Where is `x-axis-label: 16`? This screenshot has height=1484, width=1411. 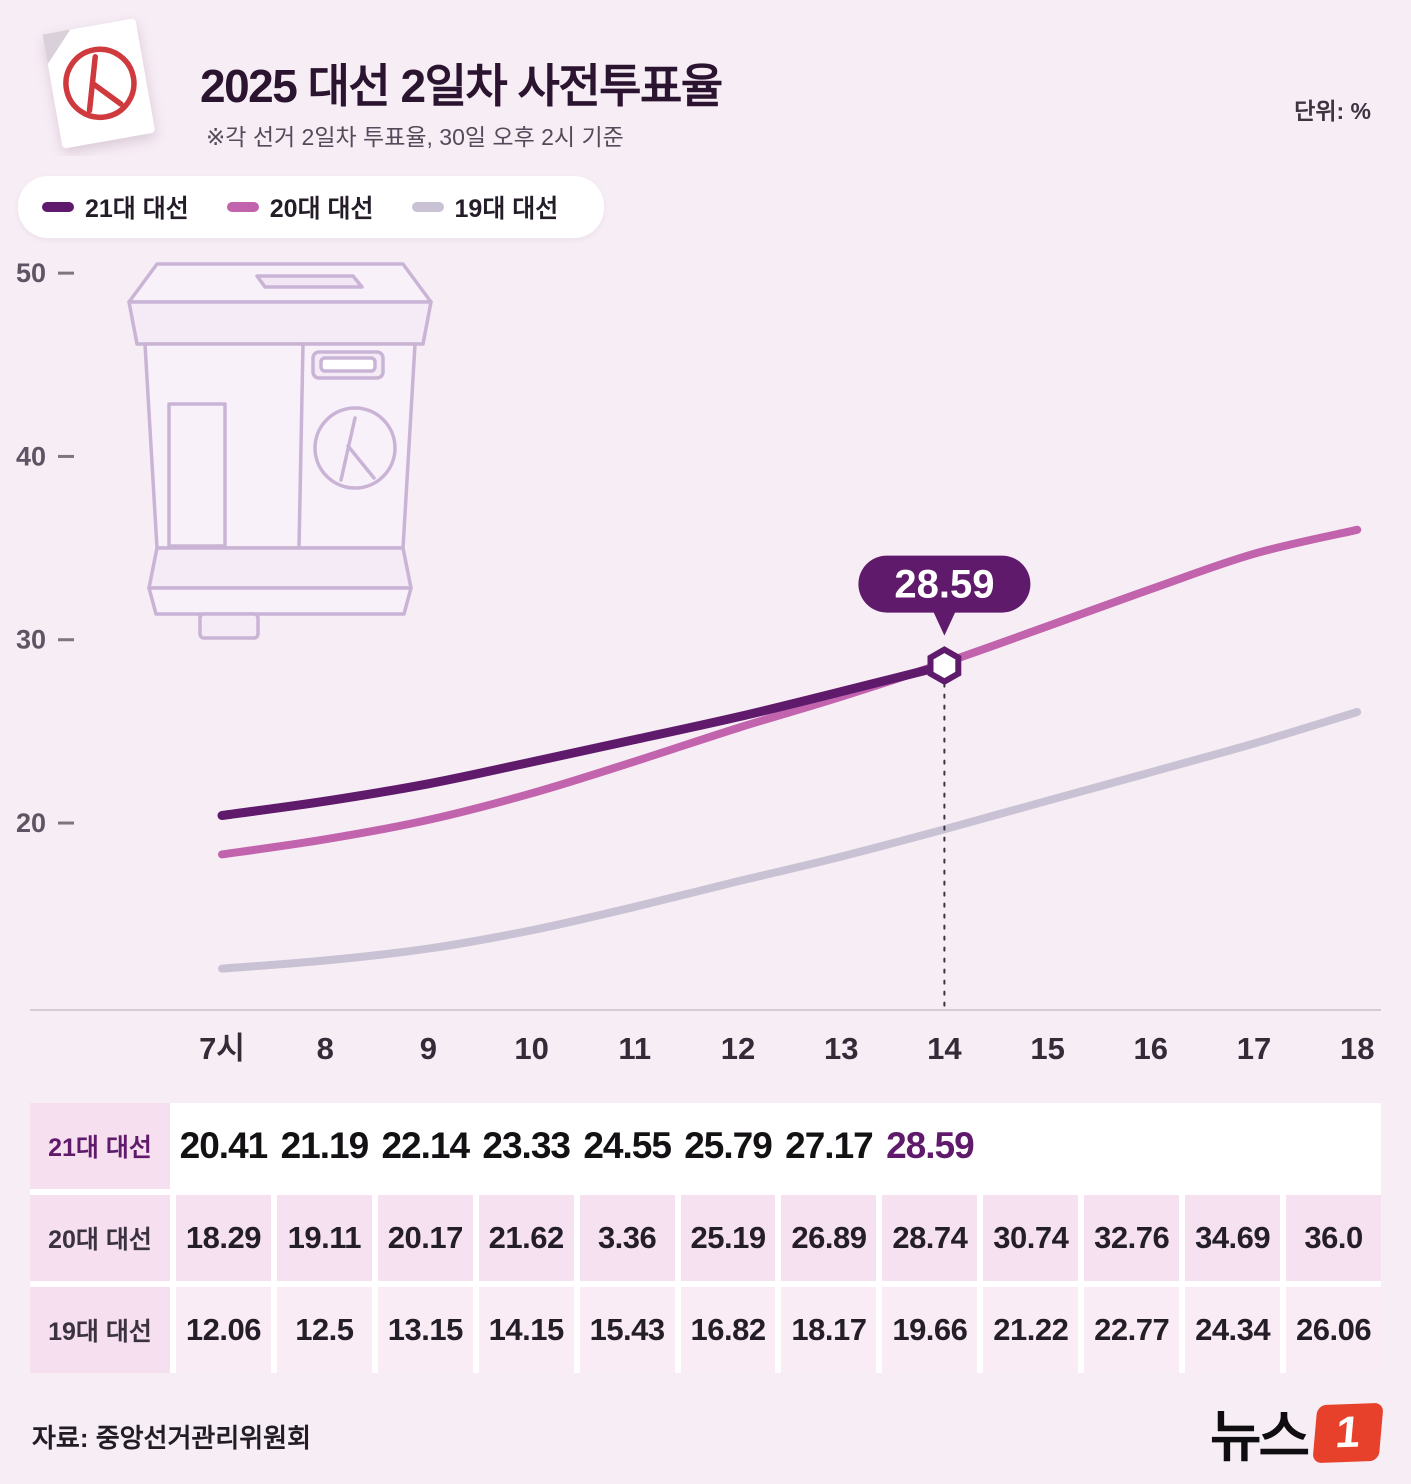 x-axis-label: 16 is located at coordinates (1151, 1048).